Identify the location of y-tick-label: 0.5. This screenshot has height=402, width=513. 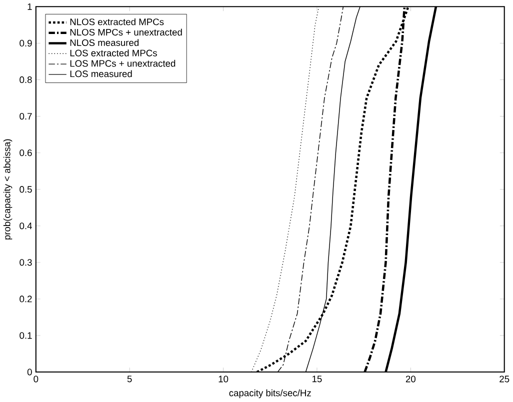
(26, 189).